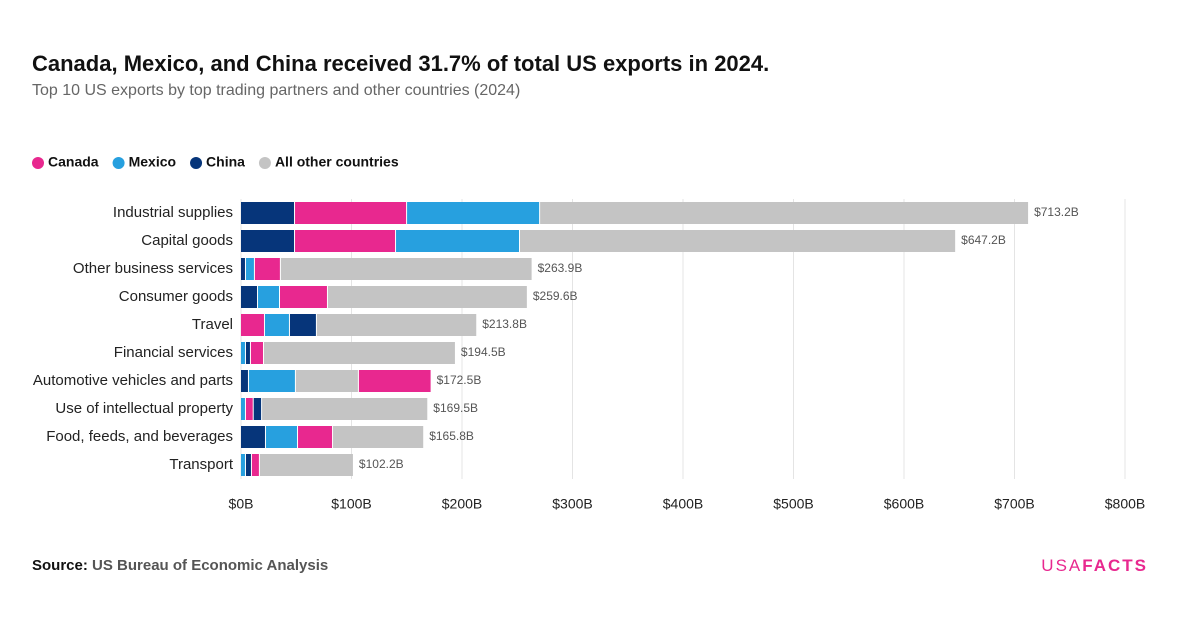  What do you see at coordinates (1061, 565) in the screenshot?
I see `logo-a: USA` at bounding box center [1061, 565].